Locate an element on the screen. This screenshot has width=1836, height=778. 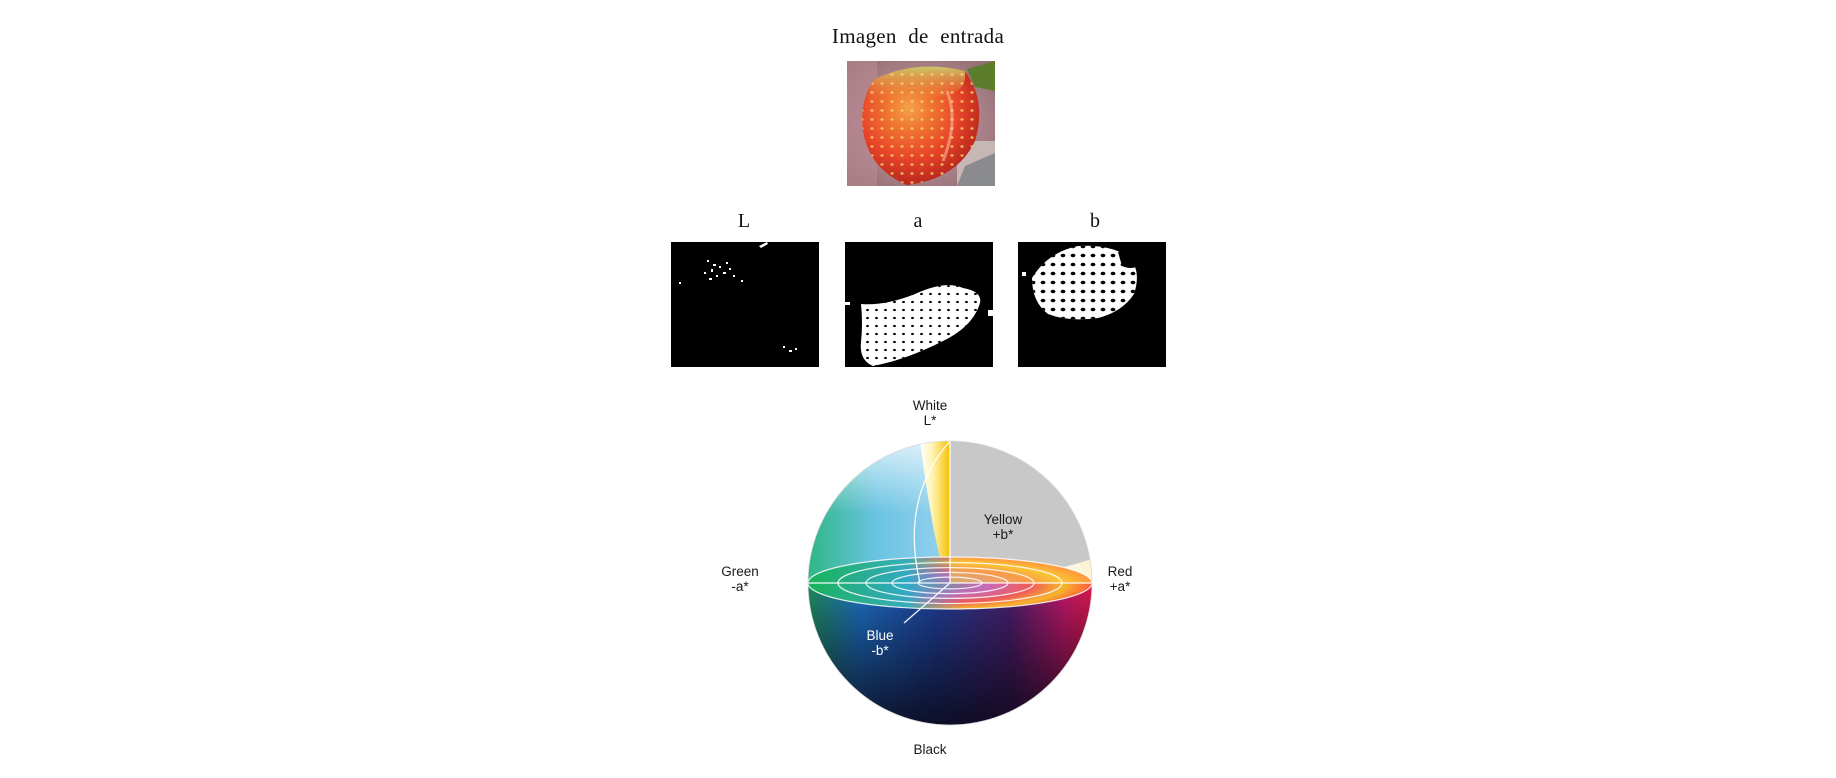
white-text: White is located at coordinates (930, 405).